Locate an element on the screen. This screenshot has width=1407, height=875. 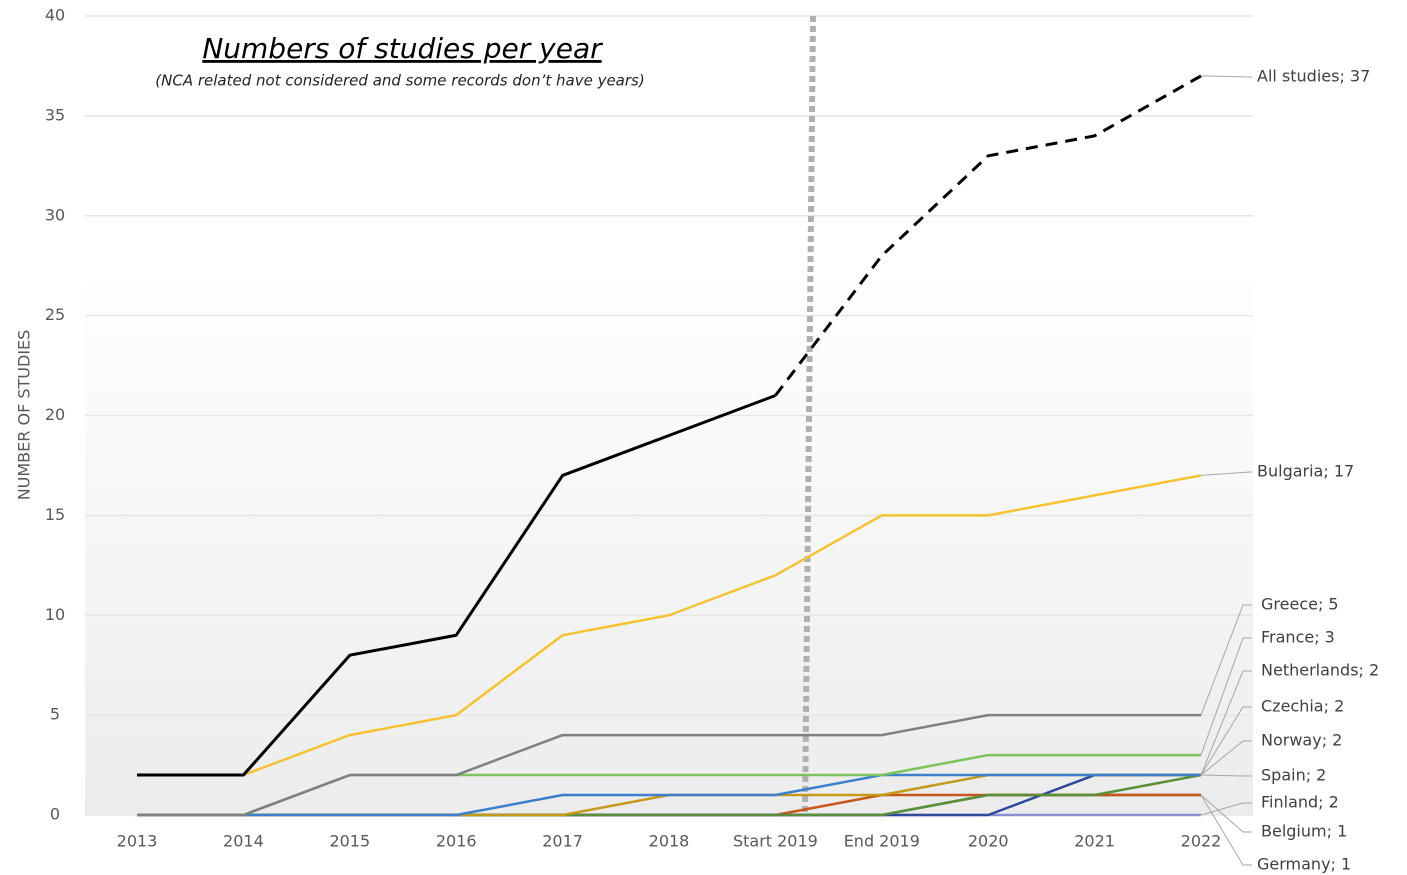
series-label: Finland; 2 is located at coordinates (1300, 802).